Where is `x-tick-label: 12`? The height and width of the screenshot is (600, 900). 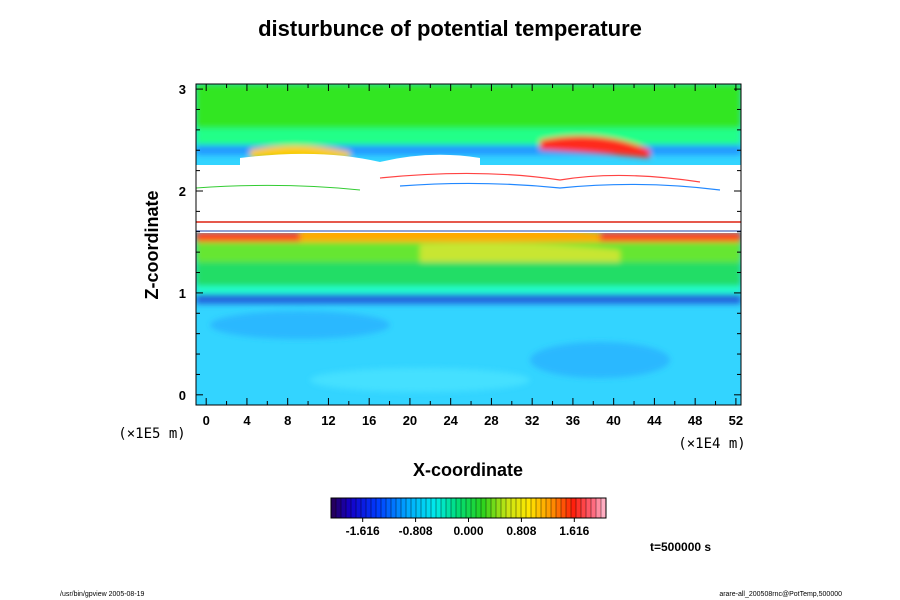
x-tick-label: 12 is located at coordinates (328, 420).